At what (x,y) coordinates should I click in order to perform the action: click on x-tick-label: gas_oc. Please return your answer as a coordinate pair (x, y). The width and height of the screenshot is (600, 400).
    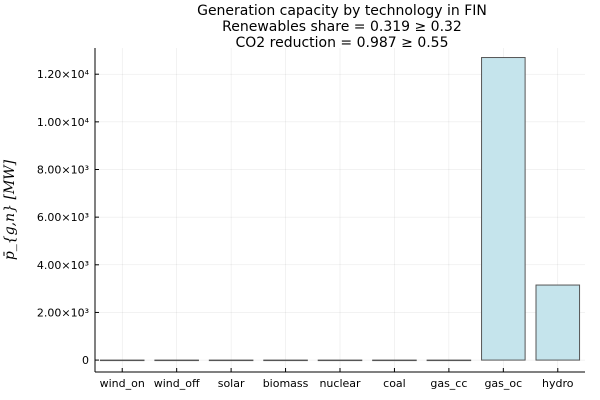
    Looking at the image, I should click on (503, 383).